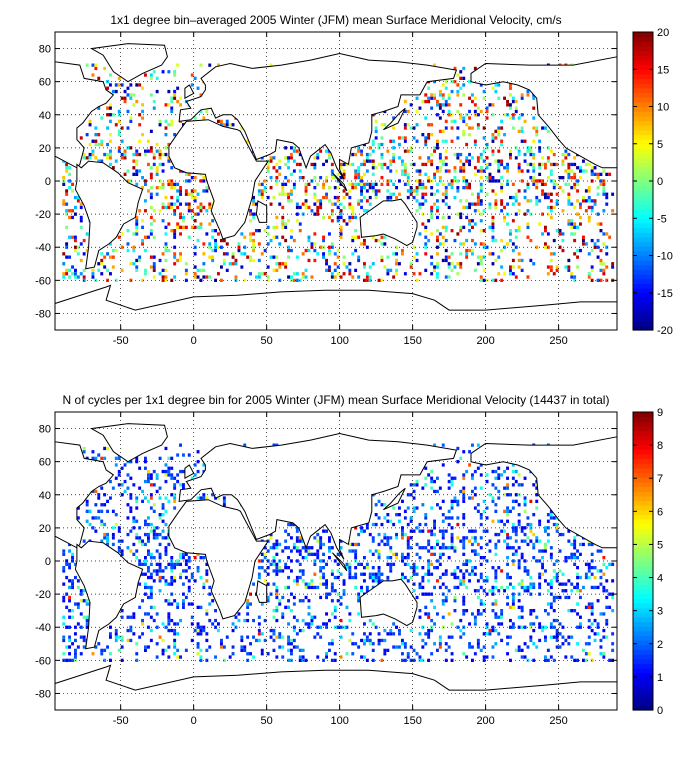 This screenshot has height=765, width=696. Describe the element at coordinates (189, 92) in the screenshot. I see `coastline-path` at that location.